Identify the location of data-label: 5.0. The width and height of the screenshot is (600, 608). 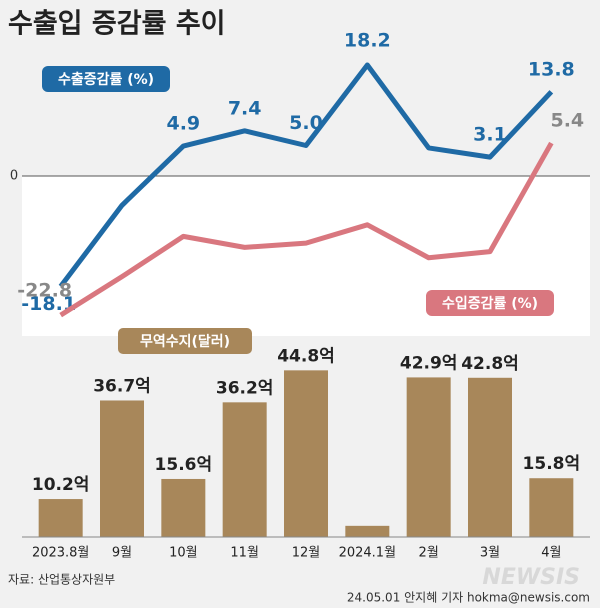
(306, 123).